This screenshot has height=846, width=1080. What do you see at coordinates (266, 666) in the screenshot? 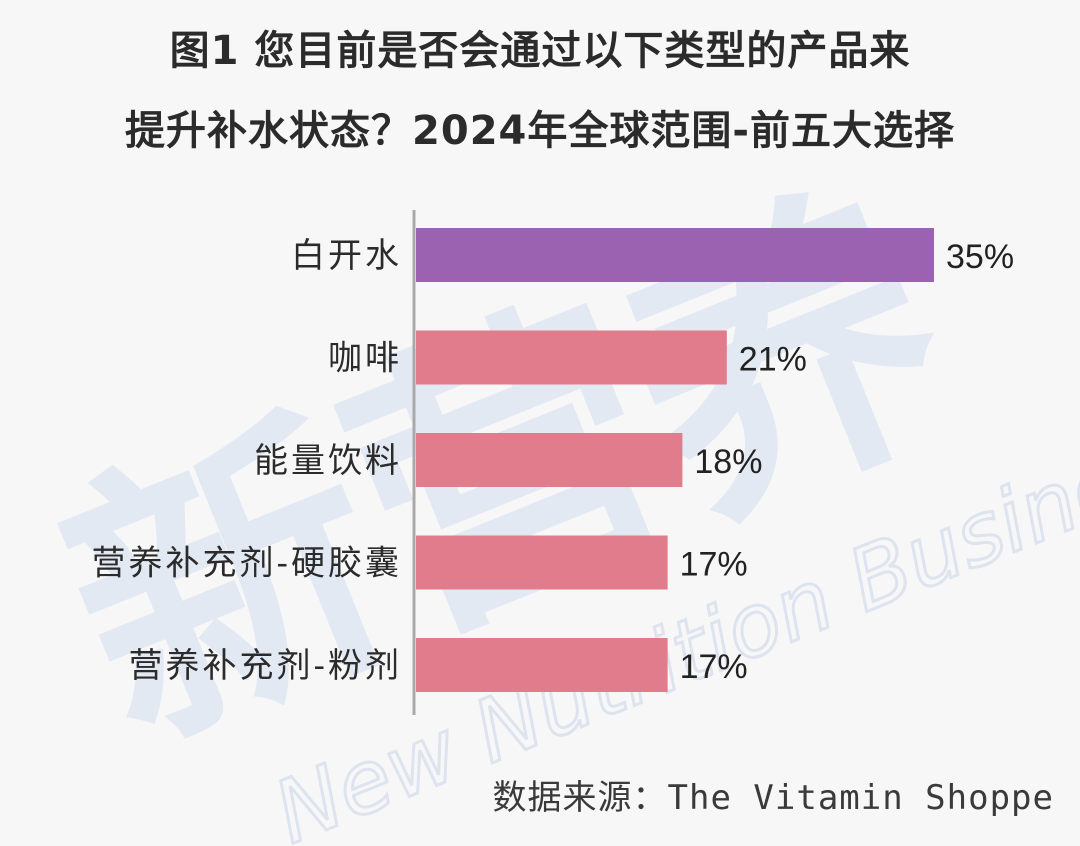
I see `category-label-4: 营养补充剂-粉剂` at bounding box center [266, 666].